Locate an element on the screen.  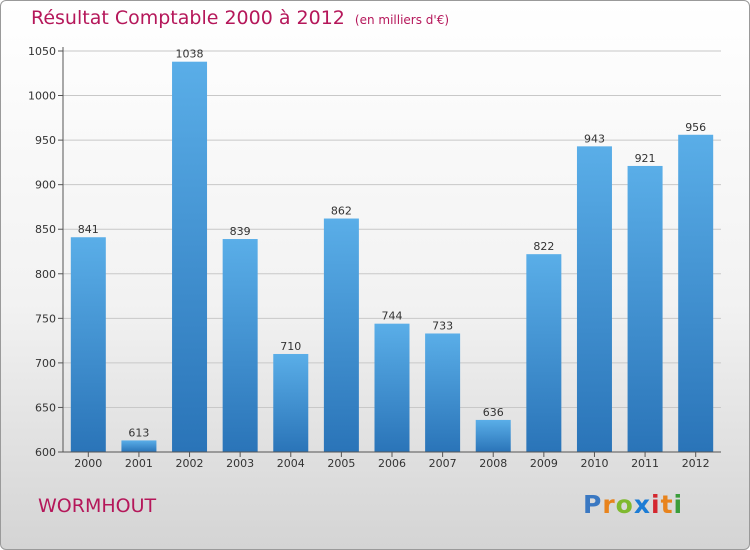
x-tick-label: 2010 is located at coordinates (594, 463).